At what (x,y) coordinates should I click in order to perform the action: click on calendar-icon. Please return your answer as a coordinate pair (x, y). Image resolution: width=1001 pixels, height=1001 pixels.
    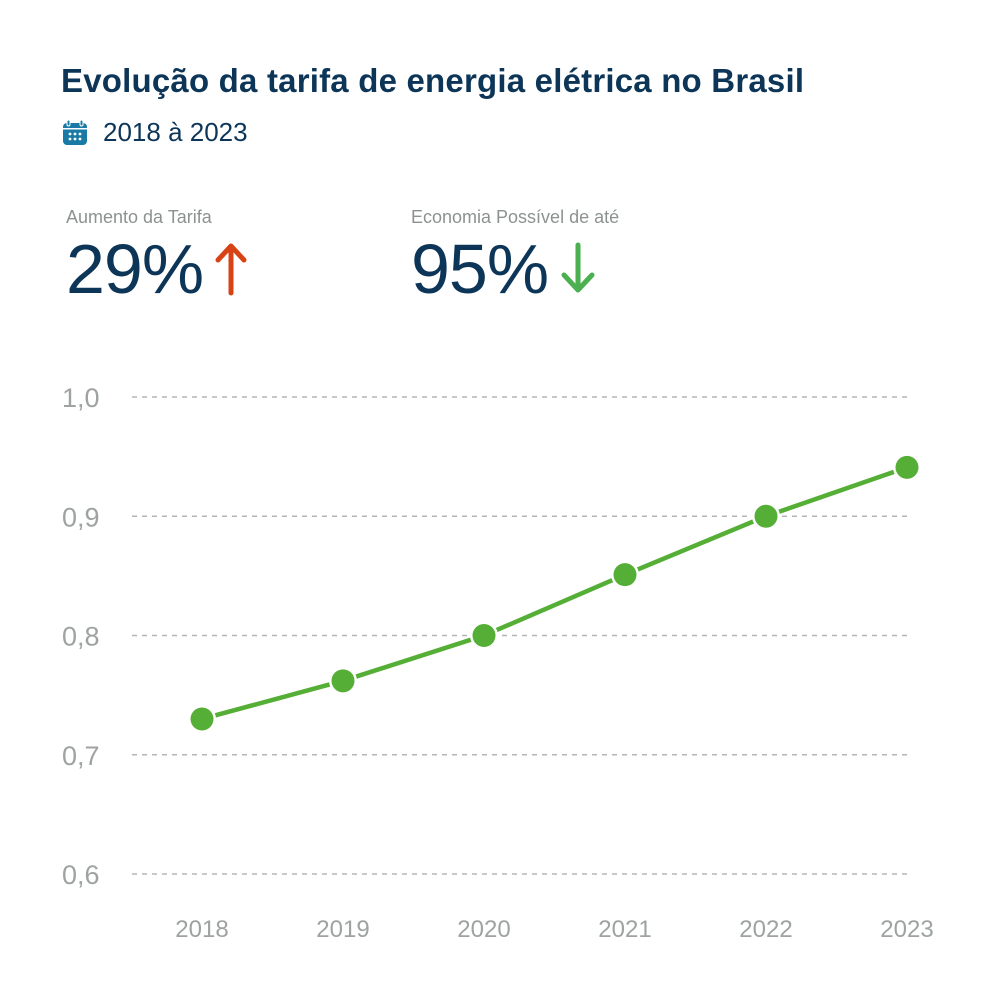
    Looking at the image, I should click on (75, 132).